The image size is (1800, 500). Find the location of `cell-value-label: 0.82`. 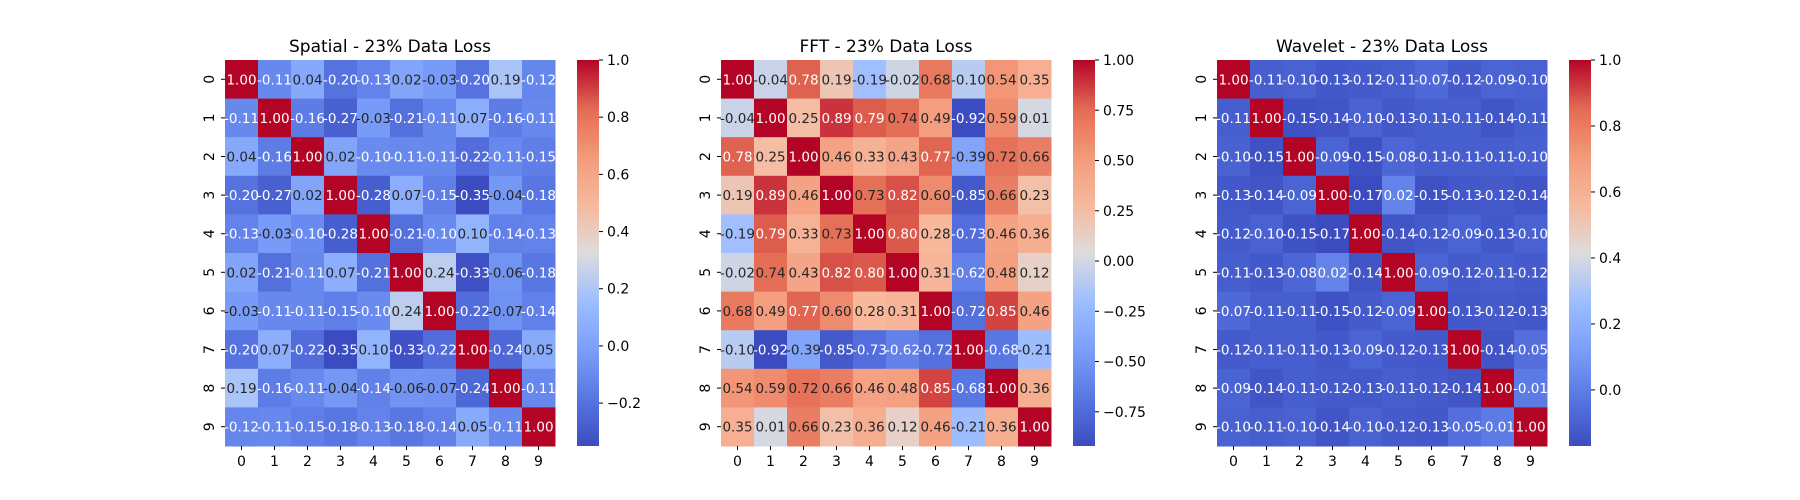

cell-value-label: 0.82 is located at coordinates (836, 273).